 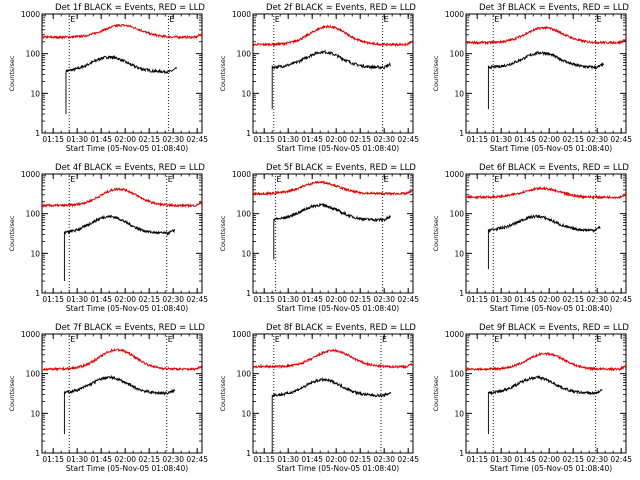 I want to click on panel-title: Det 3f BLACK = Events, RED = LLD, so click(x=554, y=8).